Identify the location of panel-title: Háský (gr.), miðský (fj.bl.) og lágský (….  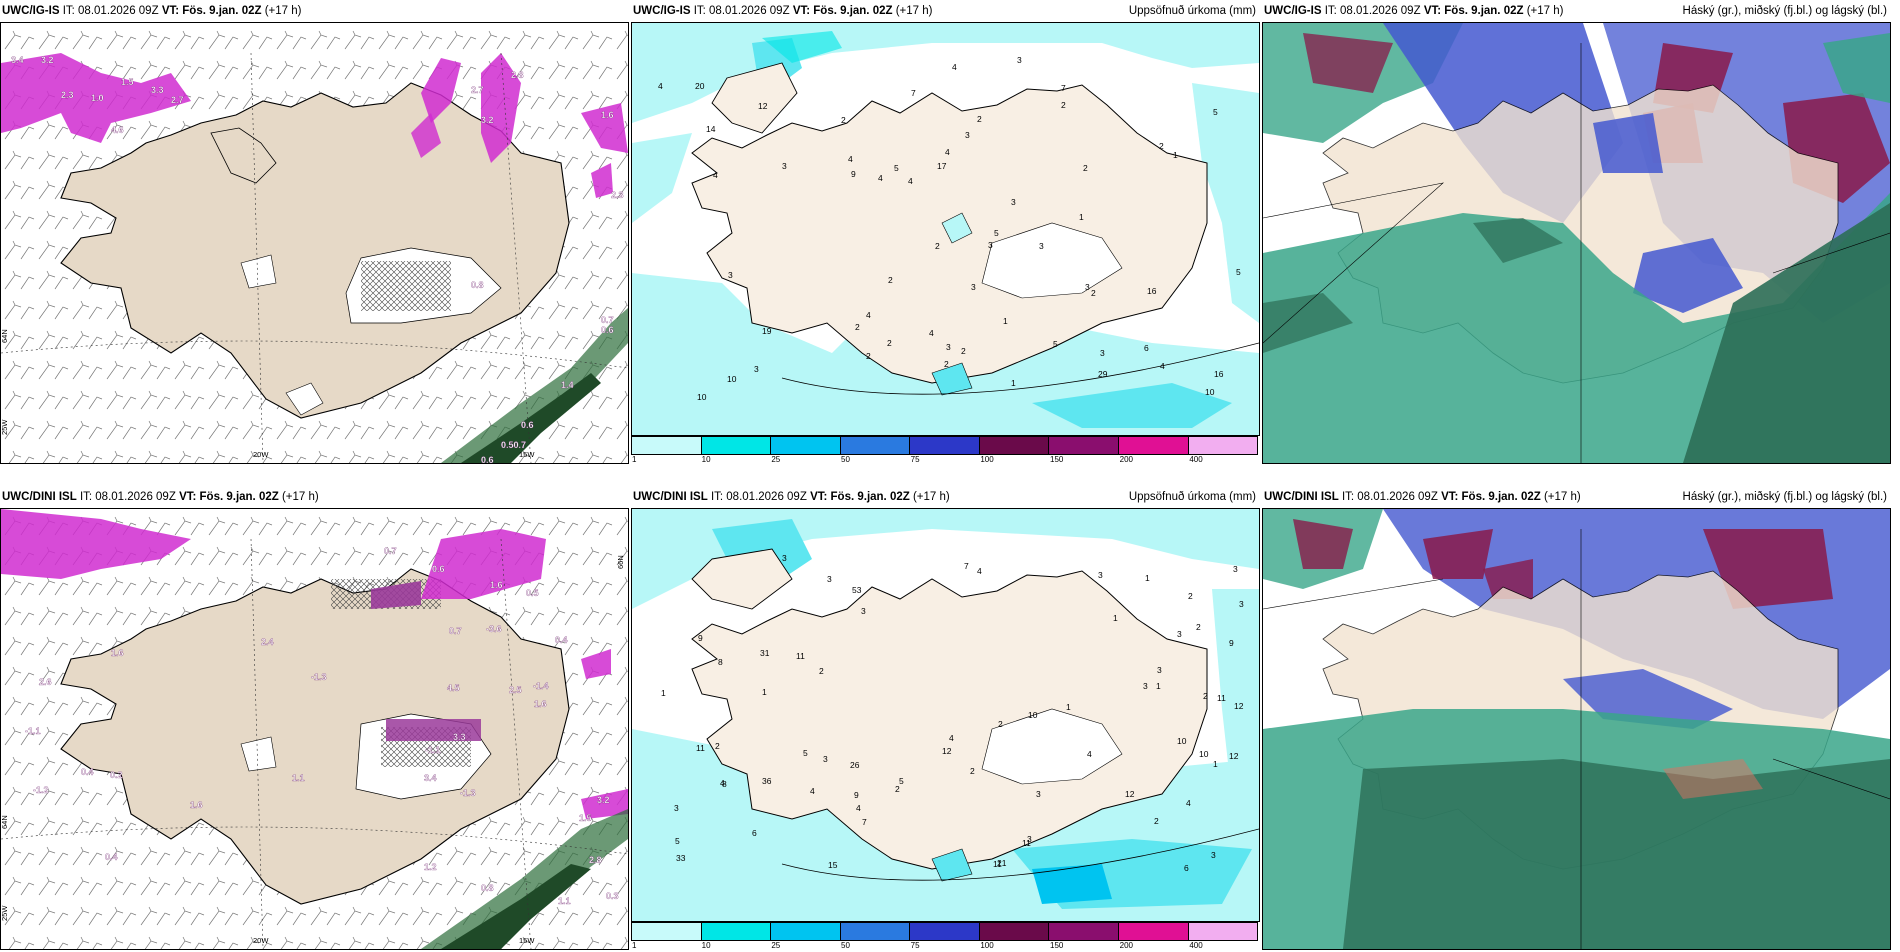
(1784, 11).